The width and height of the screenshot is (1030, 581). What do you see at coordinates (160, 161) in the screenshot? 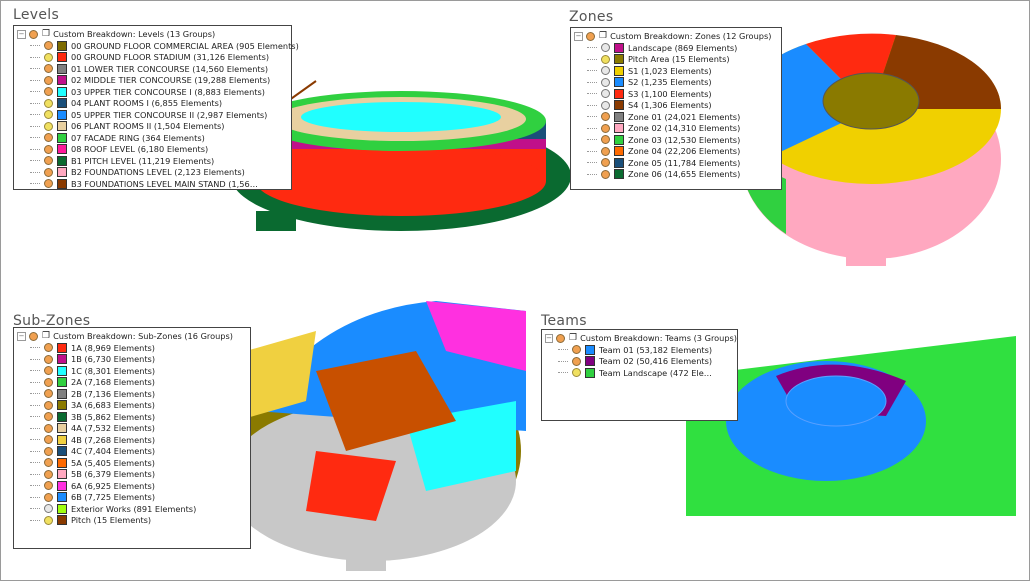
I see `tree-item: B1 PITCH LEVEL (11,219 Elements)` at bounding box center [160, 161].